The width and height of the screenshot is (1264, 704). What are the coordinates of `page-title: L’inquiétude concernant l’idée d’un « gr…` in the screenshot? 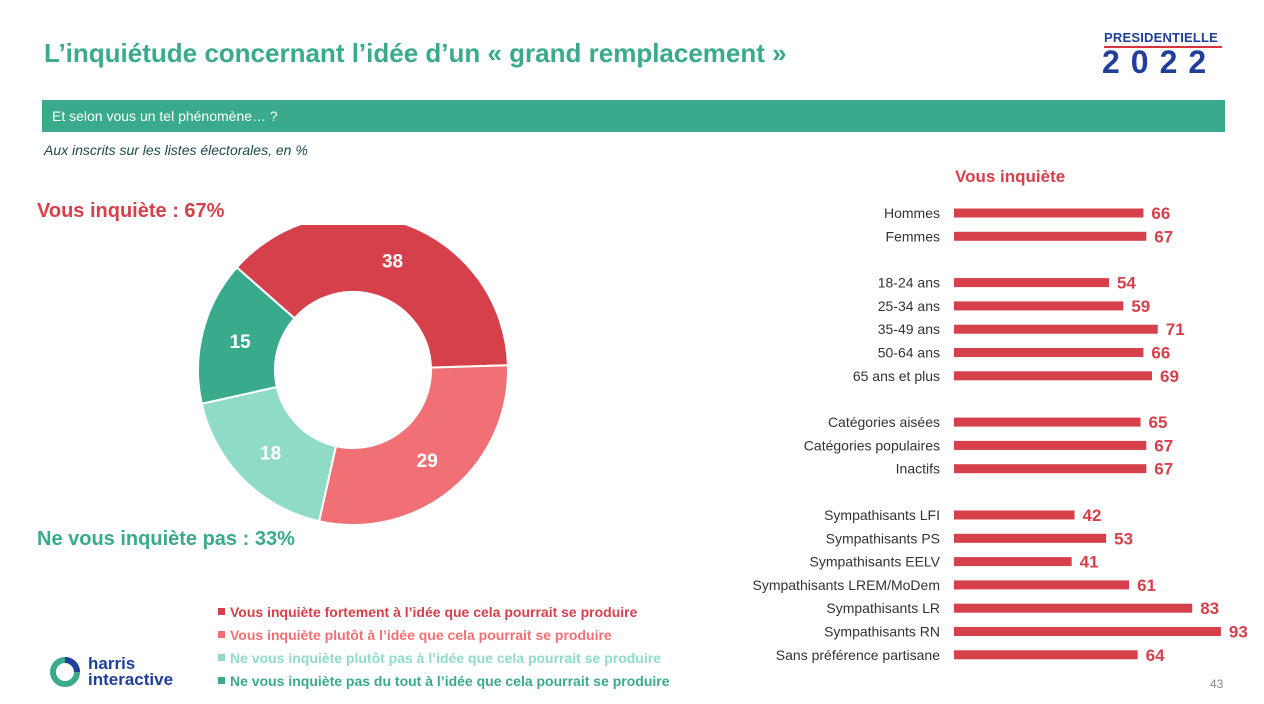 It's located at (415, 53).